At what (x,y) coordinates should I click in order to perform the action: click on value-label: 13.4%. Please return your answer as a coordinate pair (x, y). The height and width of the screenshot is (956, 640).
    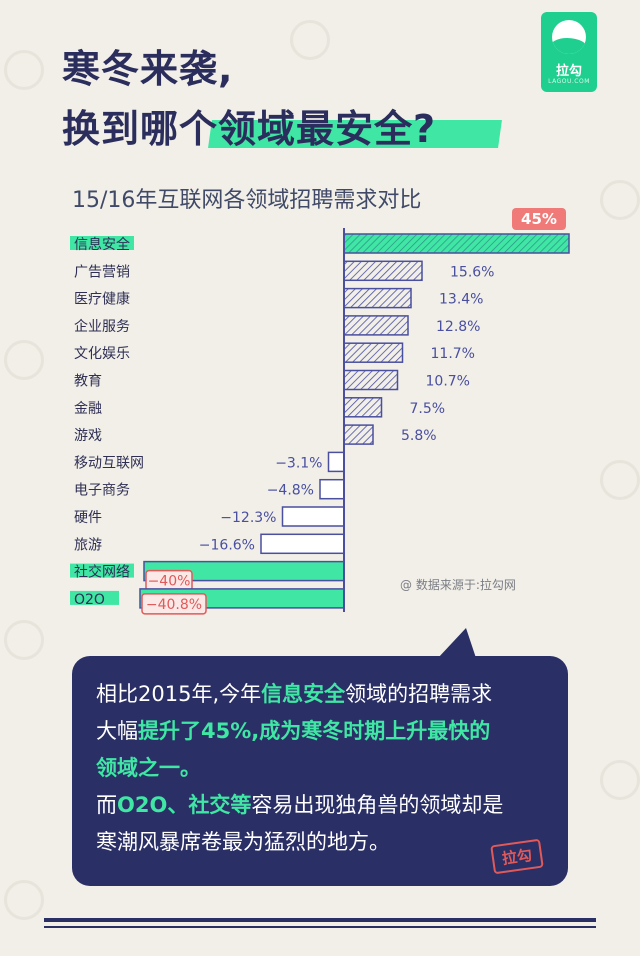
    Looking at the image, I should click on (461, 300).